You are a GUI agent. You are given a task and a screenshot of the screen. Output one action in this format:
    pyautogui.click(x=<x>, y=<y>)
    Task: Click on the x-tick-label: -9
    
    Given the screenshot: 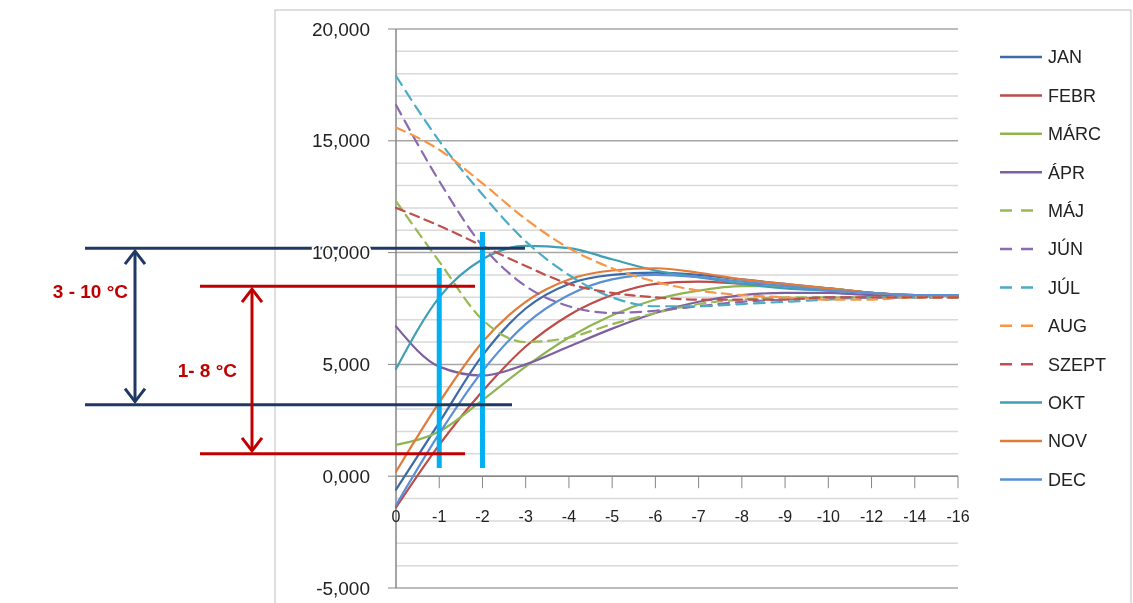 What is the action you would take?
    pyautogui.click(x=785, y=516)
    